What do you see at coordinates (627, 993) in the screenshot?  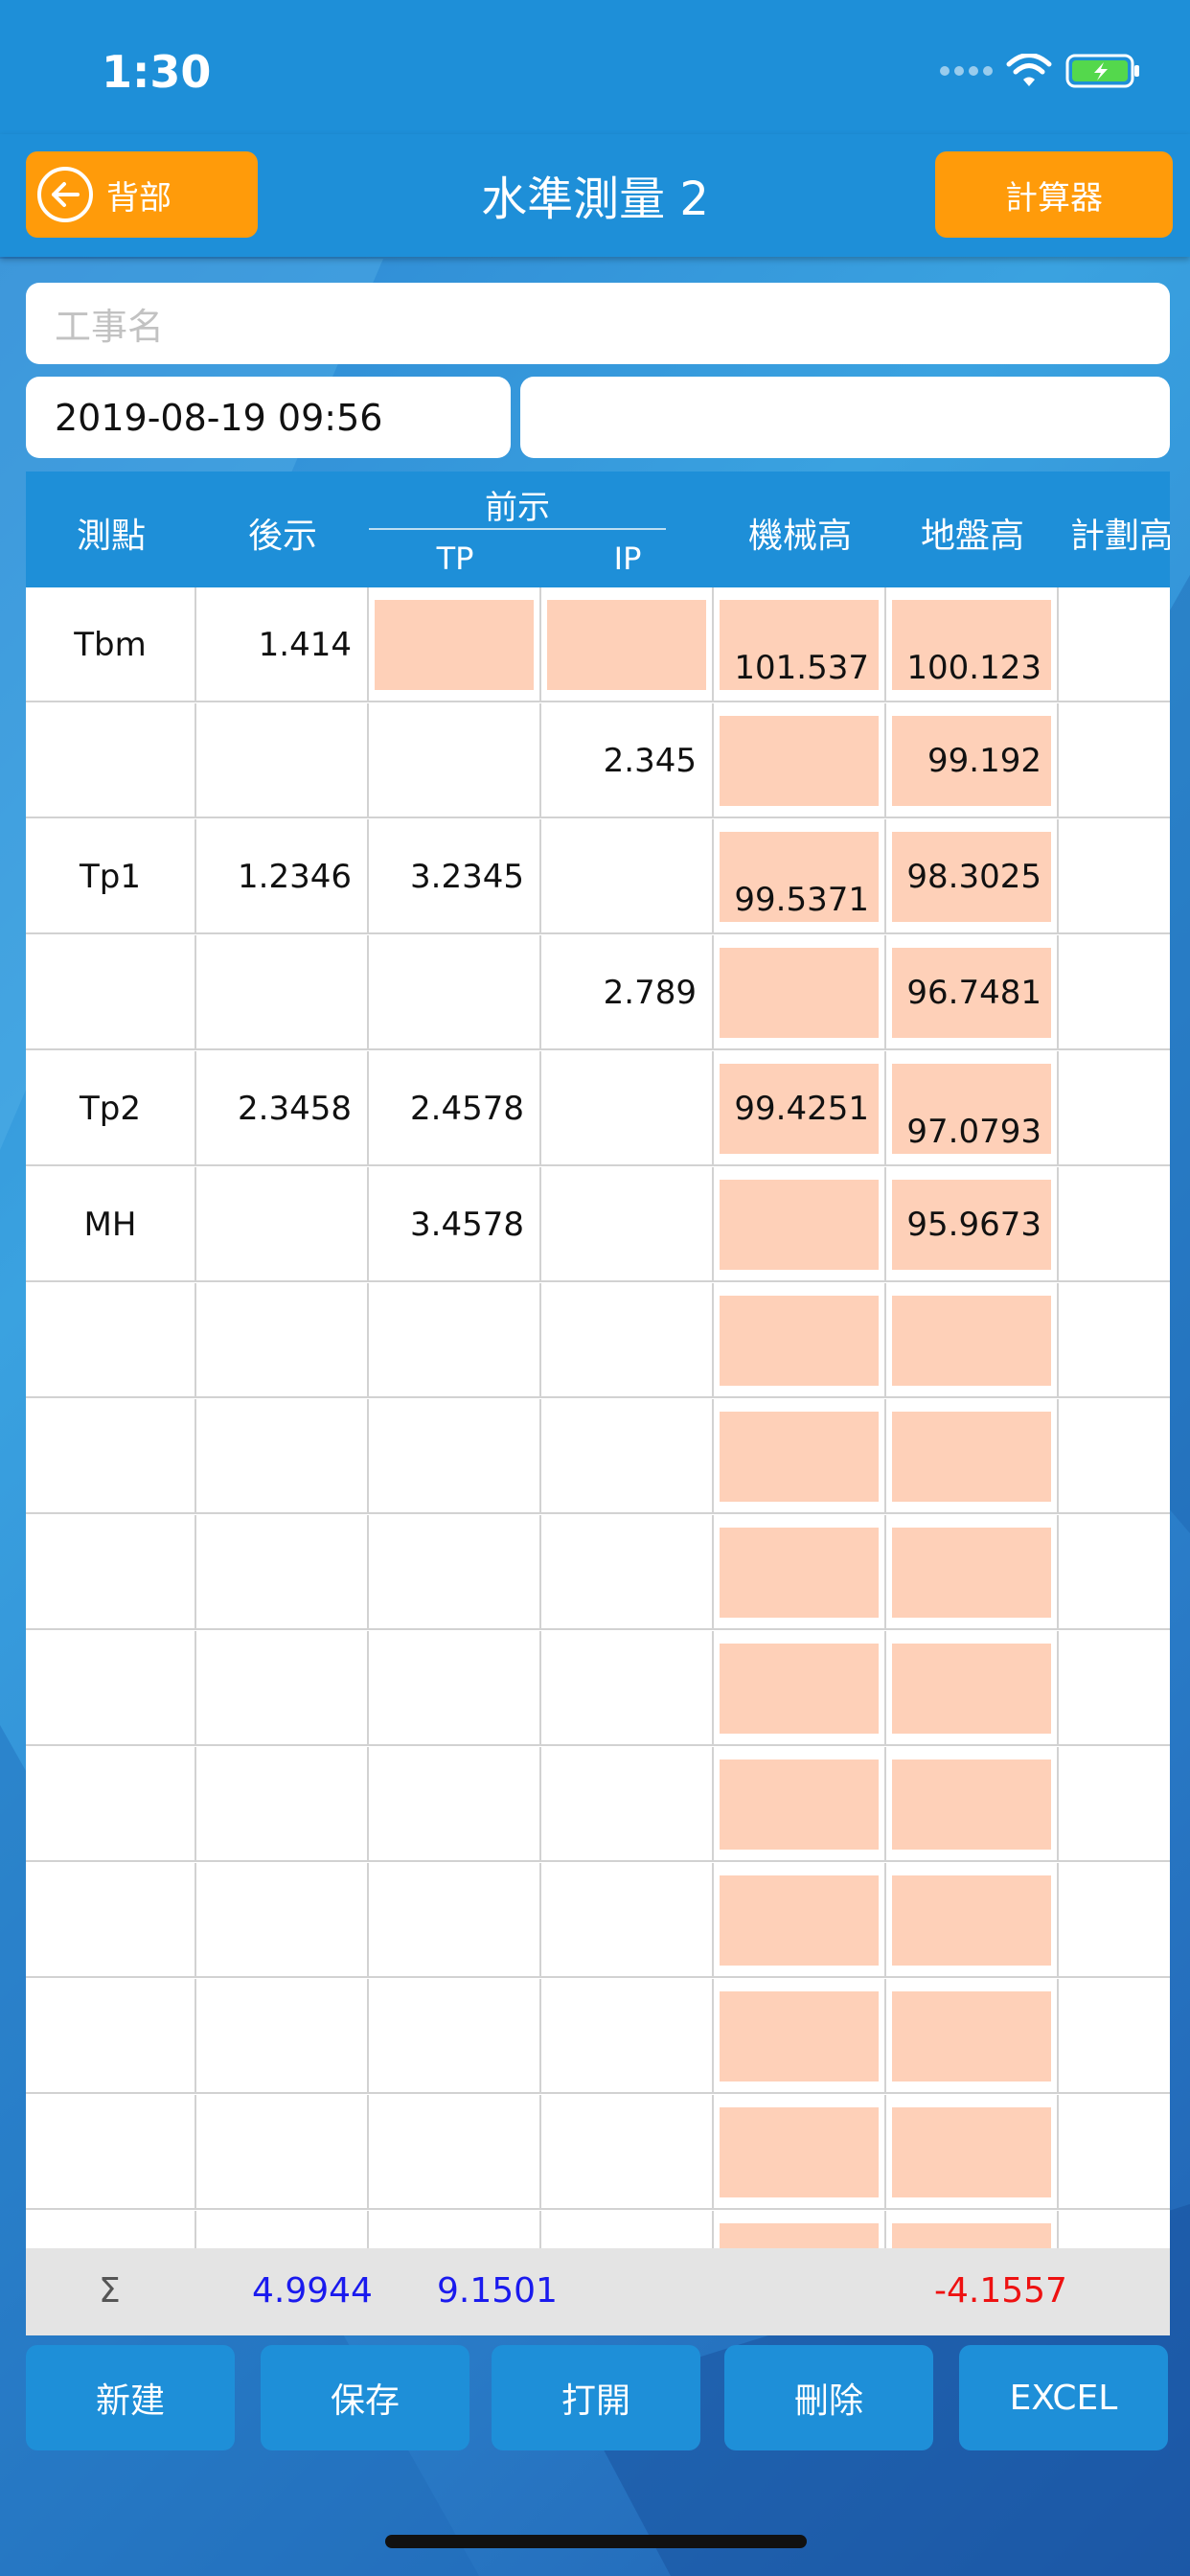 I see `table-cell-ip: 2.789` at bounding box center [627, 993].